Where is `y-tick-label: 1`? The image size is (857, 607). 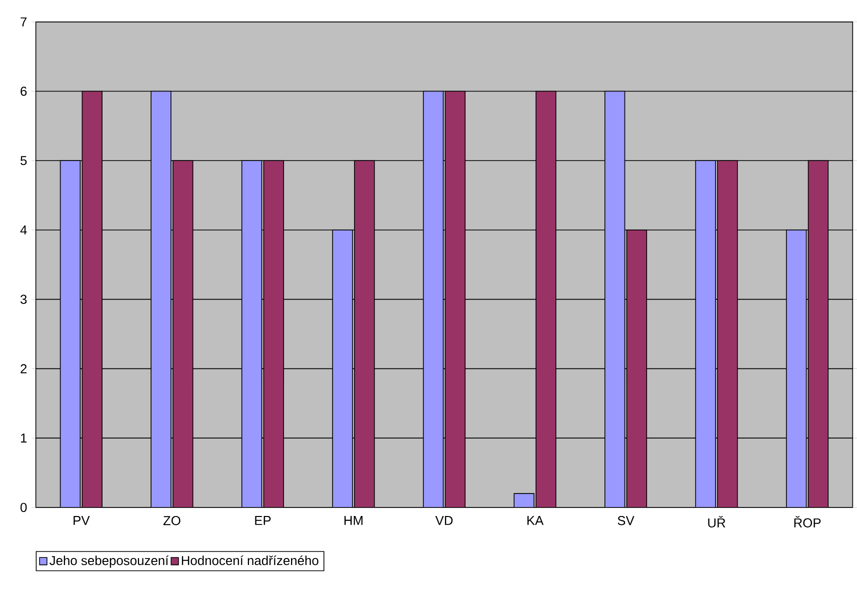 y-tick-label: 1 is located at coordinates (23, 438).